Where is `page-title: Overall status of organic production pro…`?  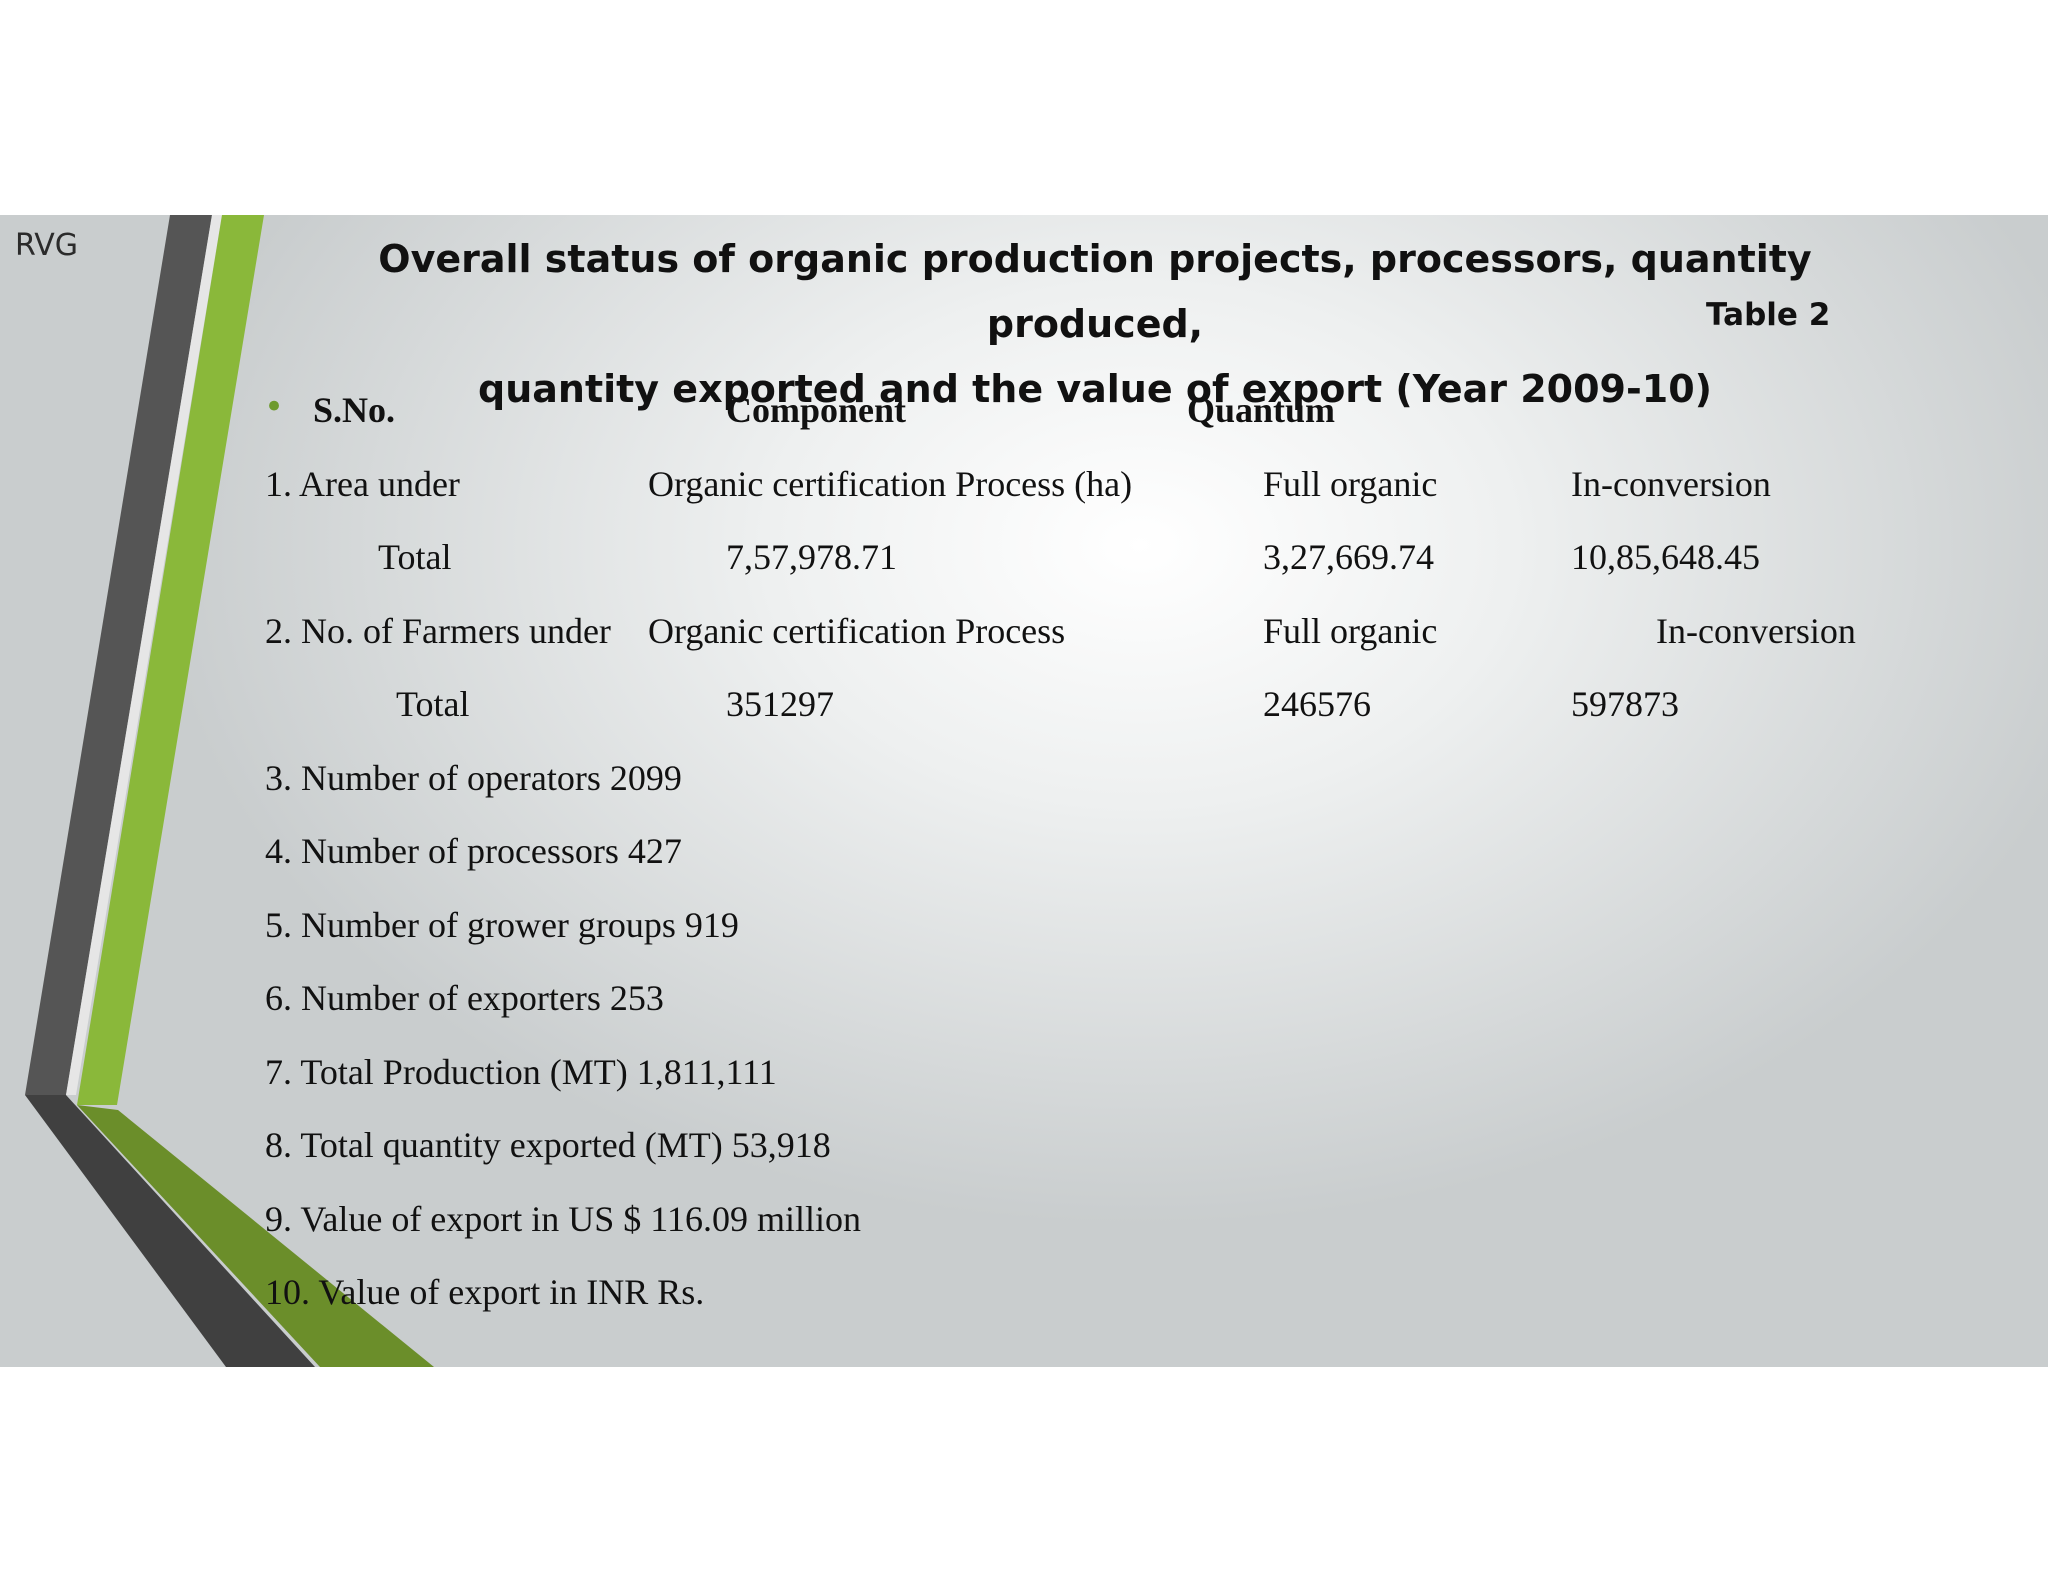
page-title: Overall status of organic production pro… is located at coordinates (1095, 324).